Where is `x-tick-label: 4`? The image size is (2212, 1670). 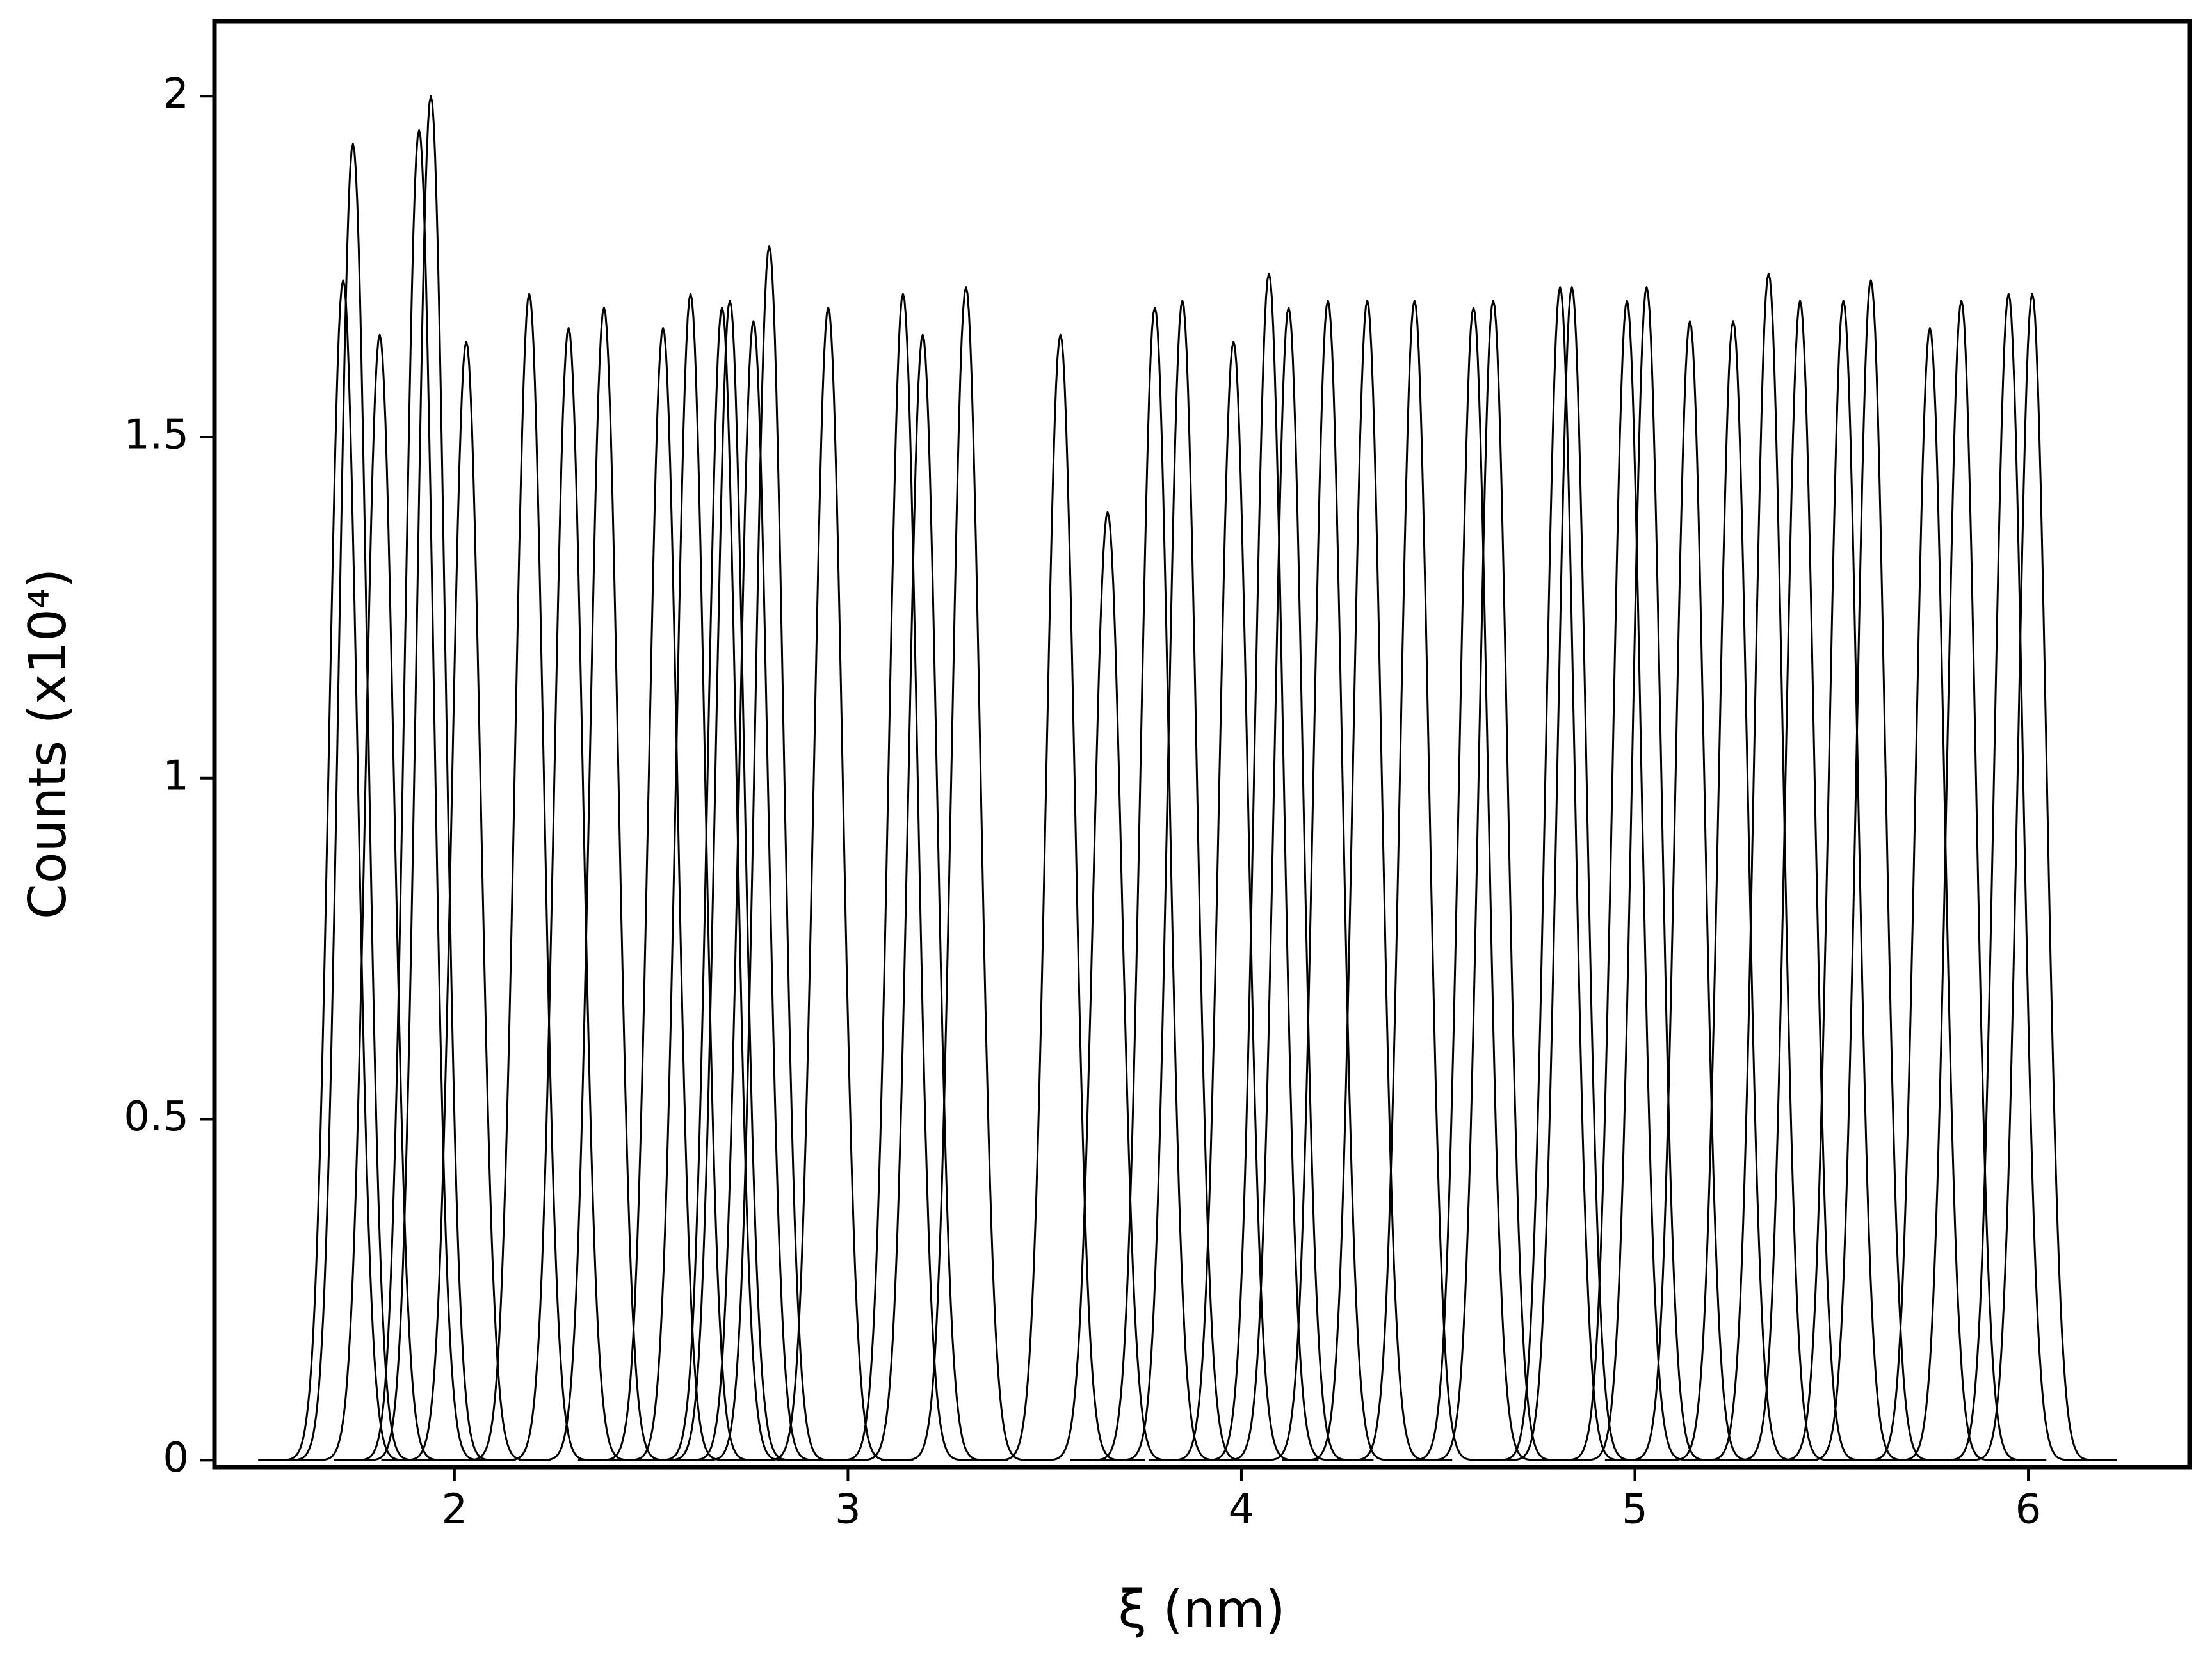 x-tick-label: 4 is located at coordinates (1242, 1510).